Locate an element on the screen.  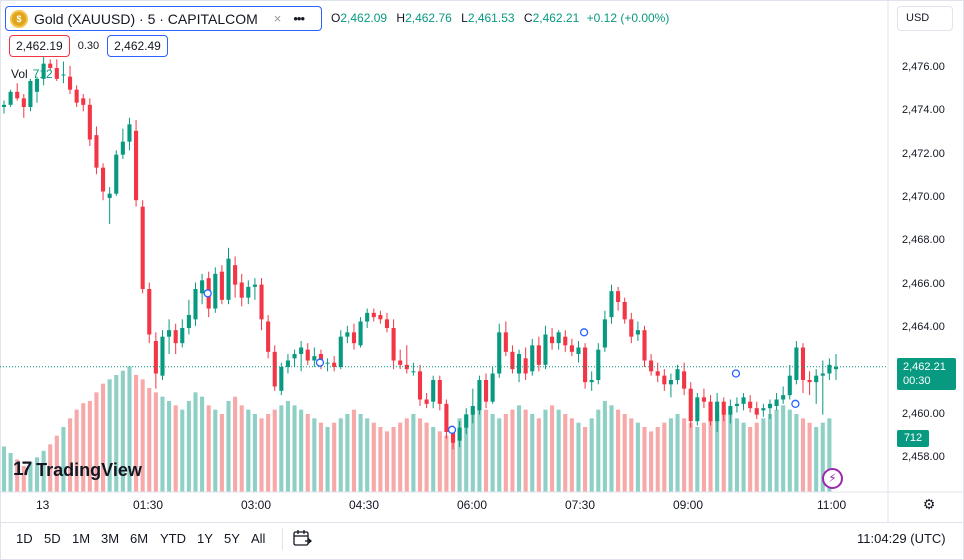
range-button-5d: 5D is located at coordinates (52, 538).